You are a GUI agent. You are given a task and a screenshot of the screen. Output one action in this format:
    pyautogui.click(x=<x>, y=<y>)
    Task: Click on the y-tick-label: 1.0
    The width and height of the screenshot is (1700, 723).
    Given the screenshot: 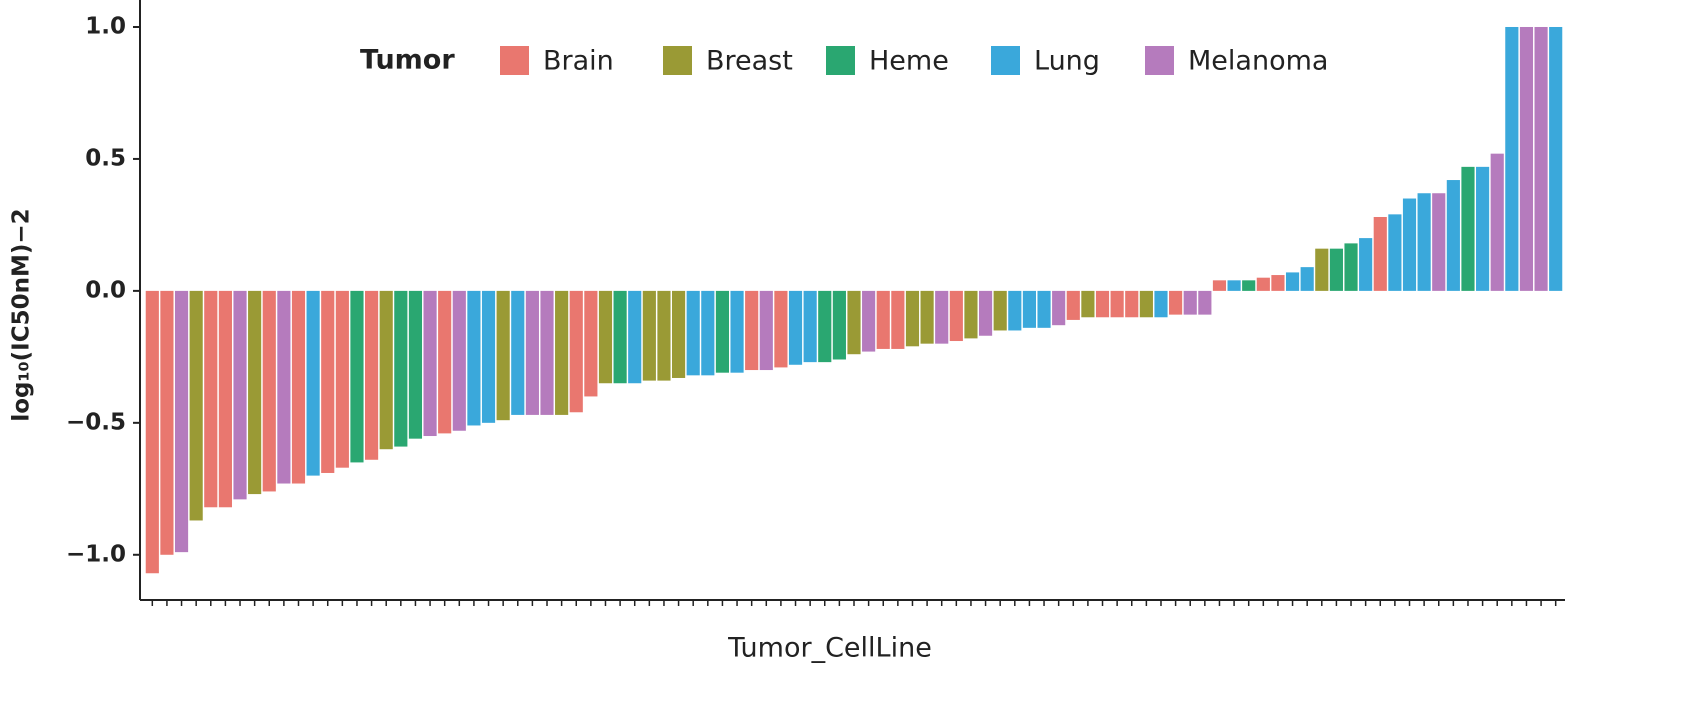 What is the action you would take?
    pyautogui.click(x=105, y=26)
    